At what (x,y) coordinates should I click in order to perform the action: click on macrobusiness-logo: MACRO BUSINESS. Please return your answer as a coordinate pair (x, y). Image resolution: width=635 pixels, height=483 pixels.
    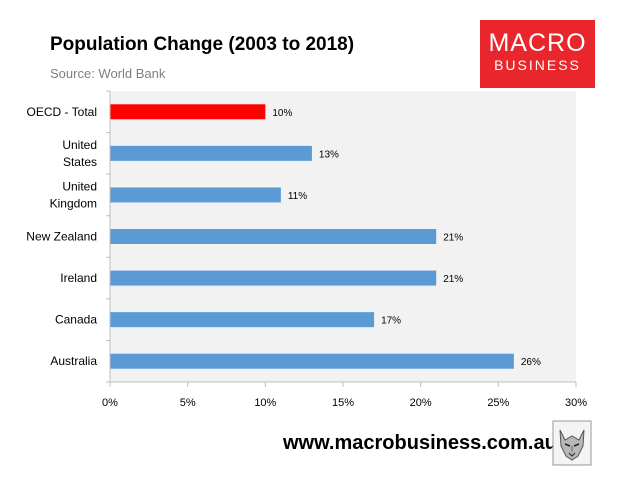
    Looking at the image, I should click on (537, 54).